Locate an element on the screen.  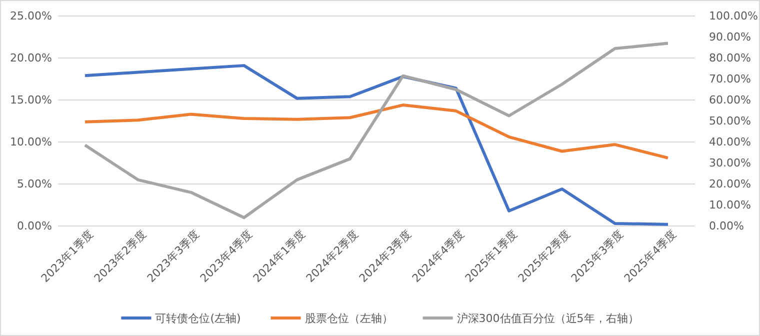
y2-tick-label: 70.00% is located at coordinates (730, 79).